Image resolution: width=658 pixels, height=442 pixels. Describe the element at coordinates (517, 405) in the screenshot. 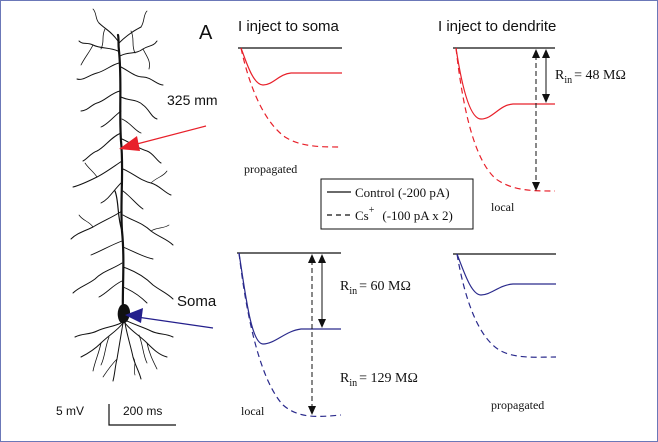

I see `caption-dendrite-bottom: propagated` at that location.